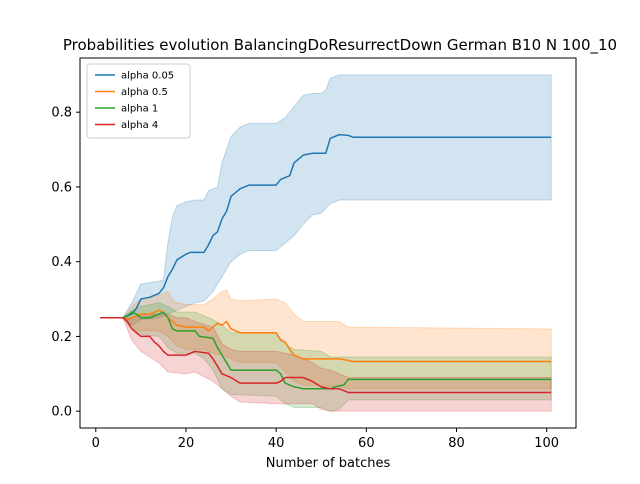 This screenshot has height=484, width=640. Describe the element at coordinates (61, 262) in the screenshot. I see `y-tick-label: 0.4` at that location.